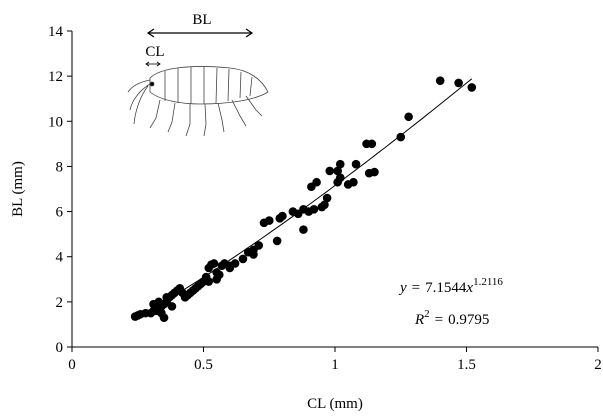  Describe the element at coordinates (427, 314) in the screenshot. I see `r-sup: 2` at that location.